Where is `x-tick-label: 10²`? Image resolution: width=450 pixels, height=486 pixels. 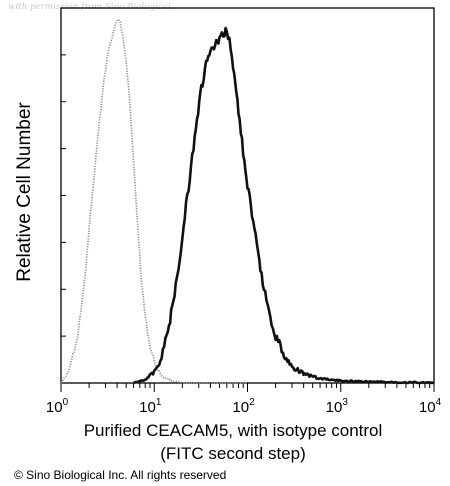
x-tick-label: 10² is located at coordinates (243, 406).